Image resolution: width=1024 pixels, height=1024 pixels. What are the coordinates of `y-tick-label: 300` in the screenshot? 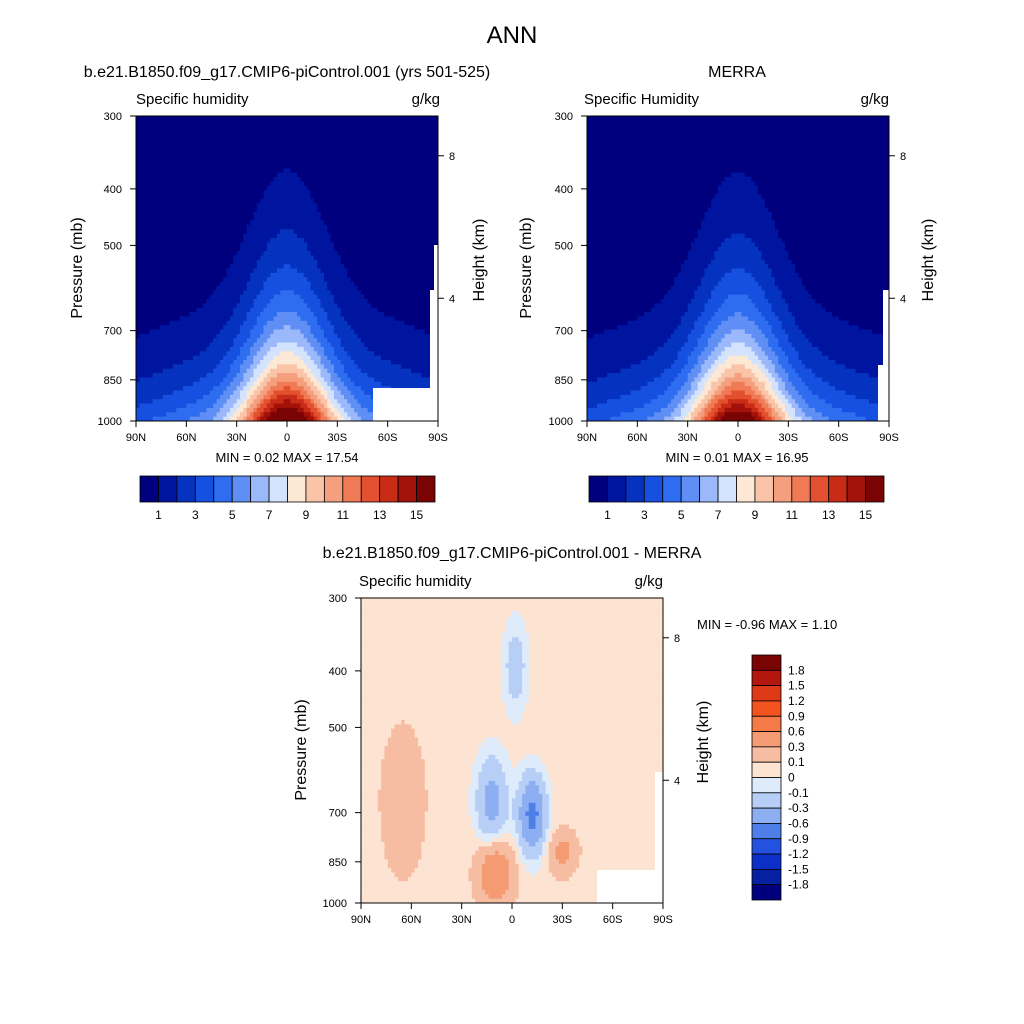 It's located at (113, 117).